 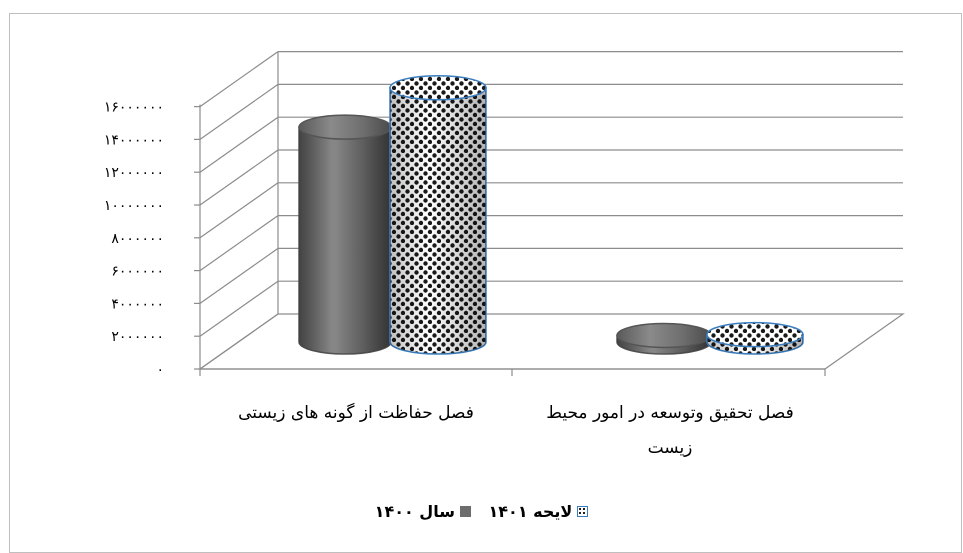 I want to click on bar-1401-cat1-top, so click(x=438, y=88).